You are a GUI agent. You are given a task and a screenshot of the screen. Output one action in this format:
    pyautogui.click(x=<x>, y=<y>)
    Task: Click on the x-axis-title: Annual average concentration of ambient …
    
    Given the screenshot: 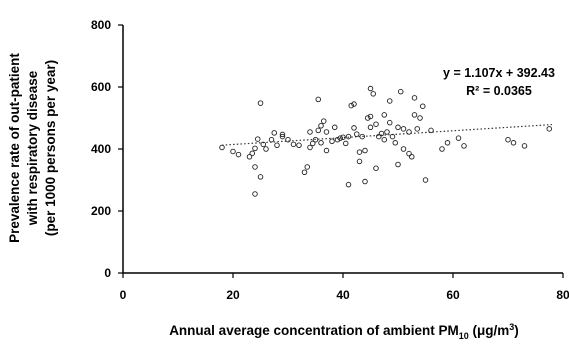 What is the action you would take?
    pyautogui.click(x=344, y=331)
    